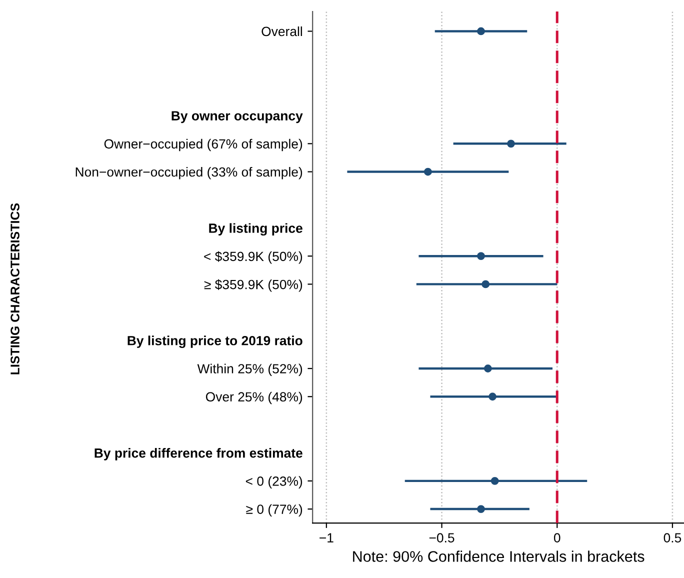 Image resolution: width=684 pixels, height=578 pixels. I want to click on y-tick-label: By listing price, so click(255, 229).